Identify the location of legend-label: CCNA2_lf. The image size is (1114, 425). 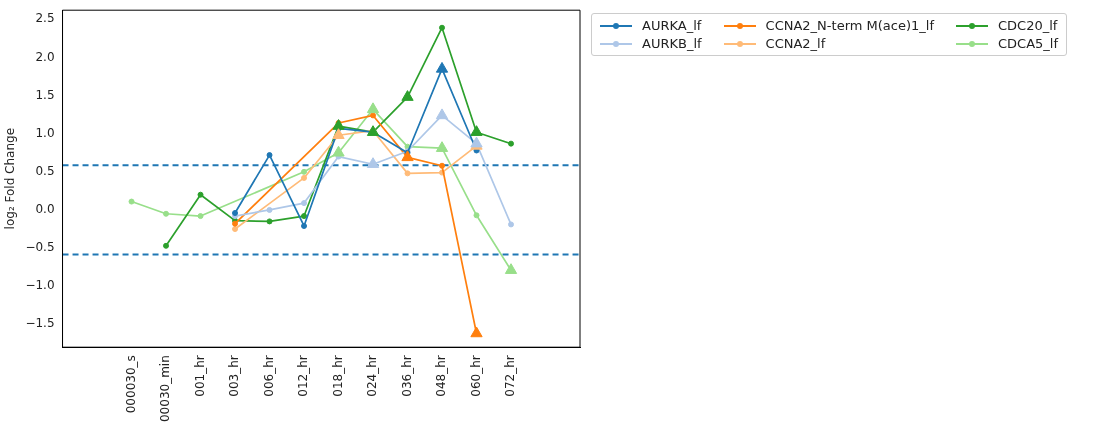
(795, 43).